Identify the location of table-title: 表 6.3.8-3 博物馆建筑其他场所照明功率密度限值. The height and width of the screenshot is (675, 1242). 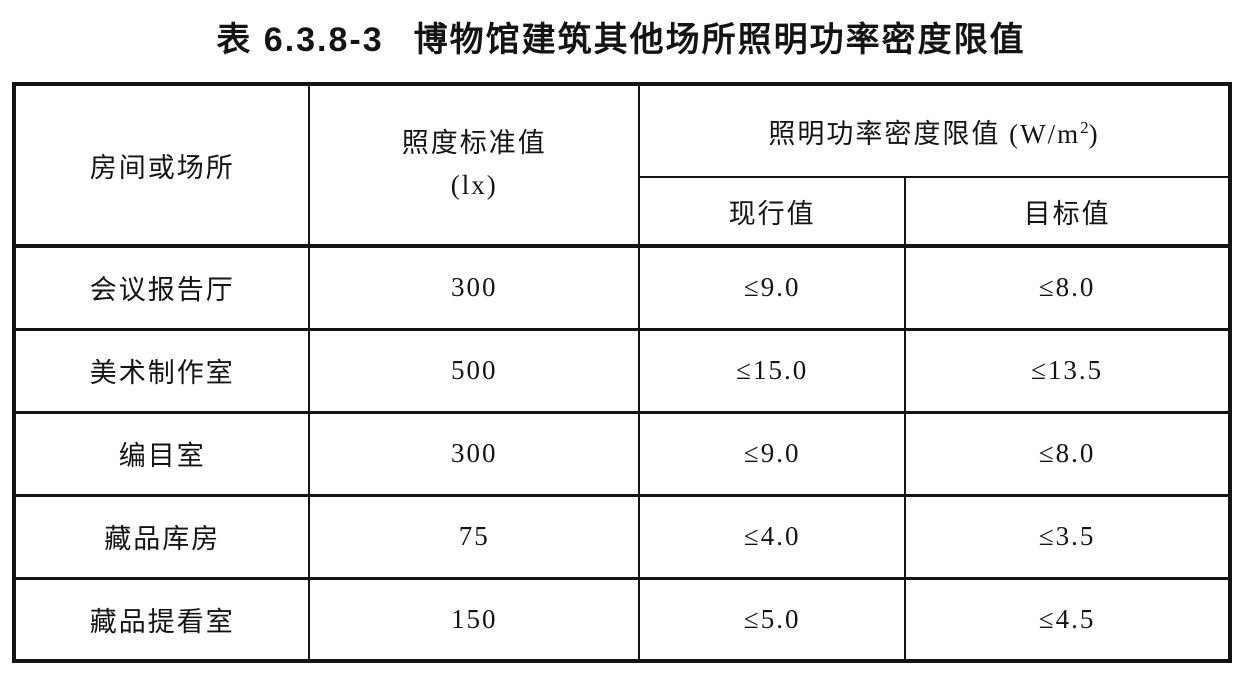
(621, 30).